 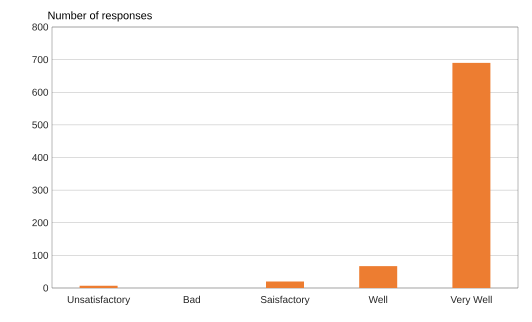 I want to click on y-tick-label: 100, so click(x=40, y=255).